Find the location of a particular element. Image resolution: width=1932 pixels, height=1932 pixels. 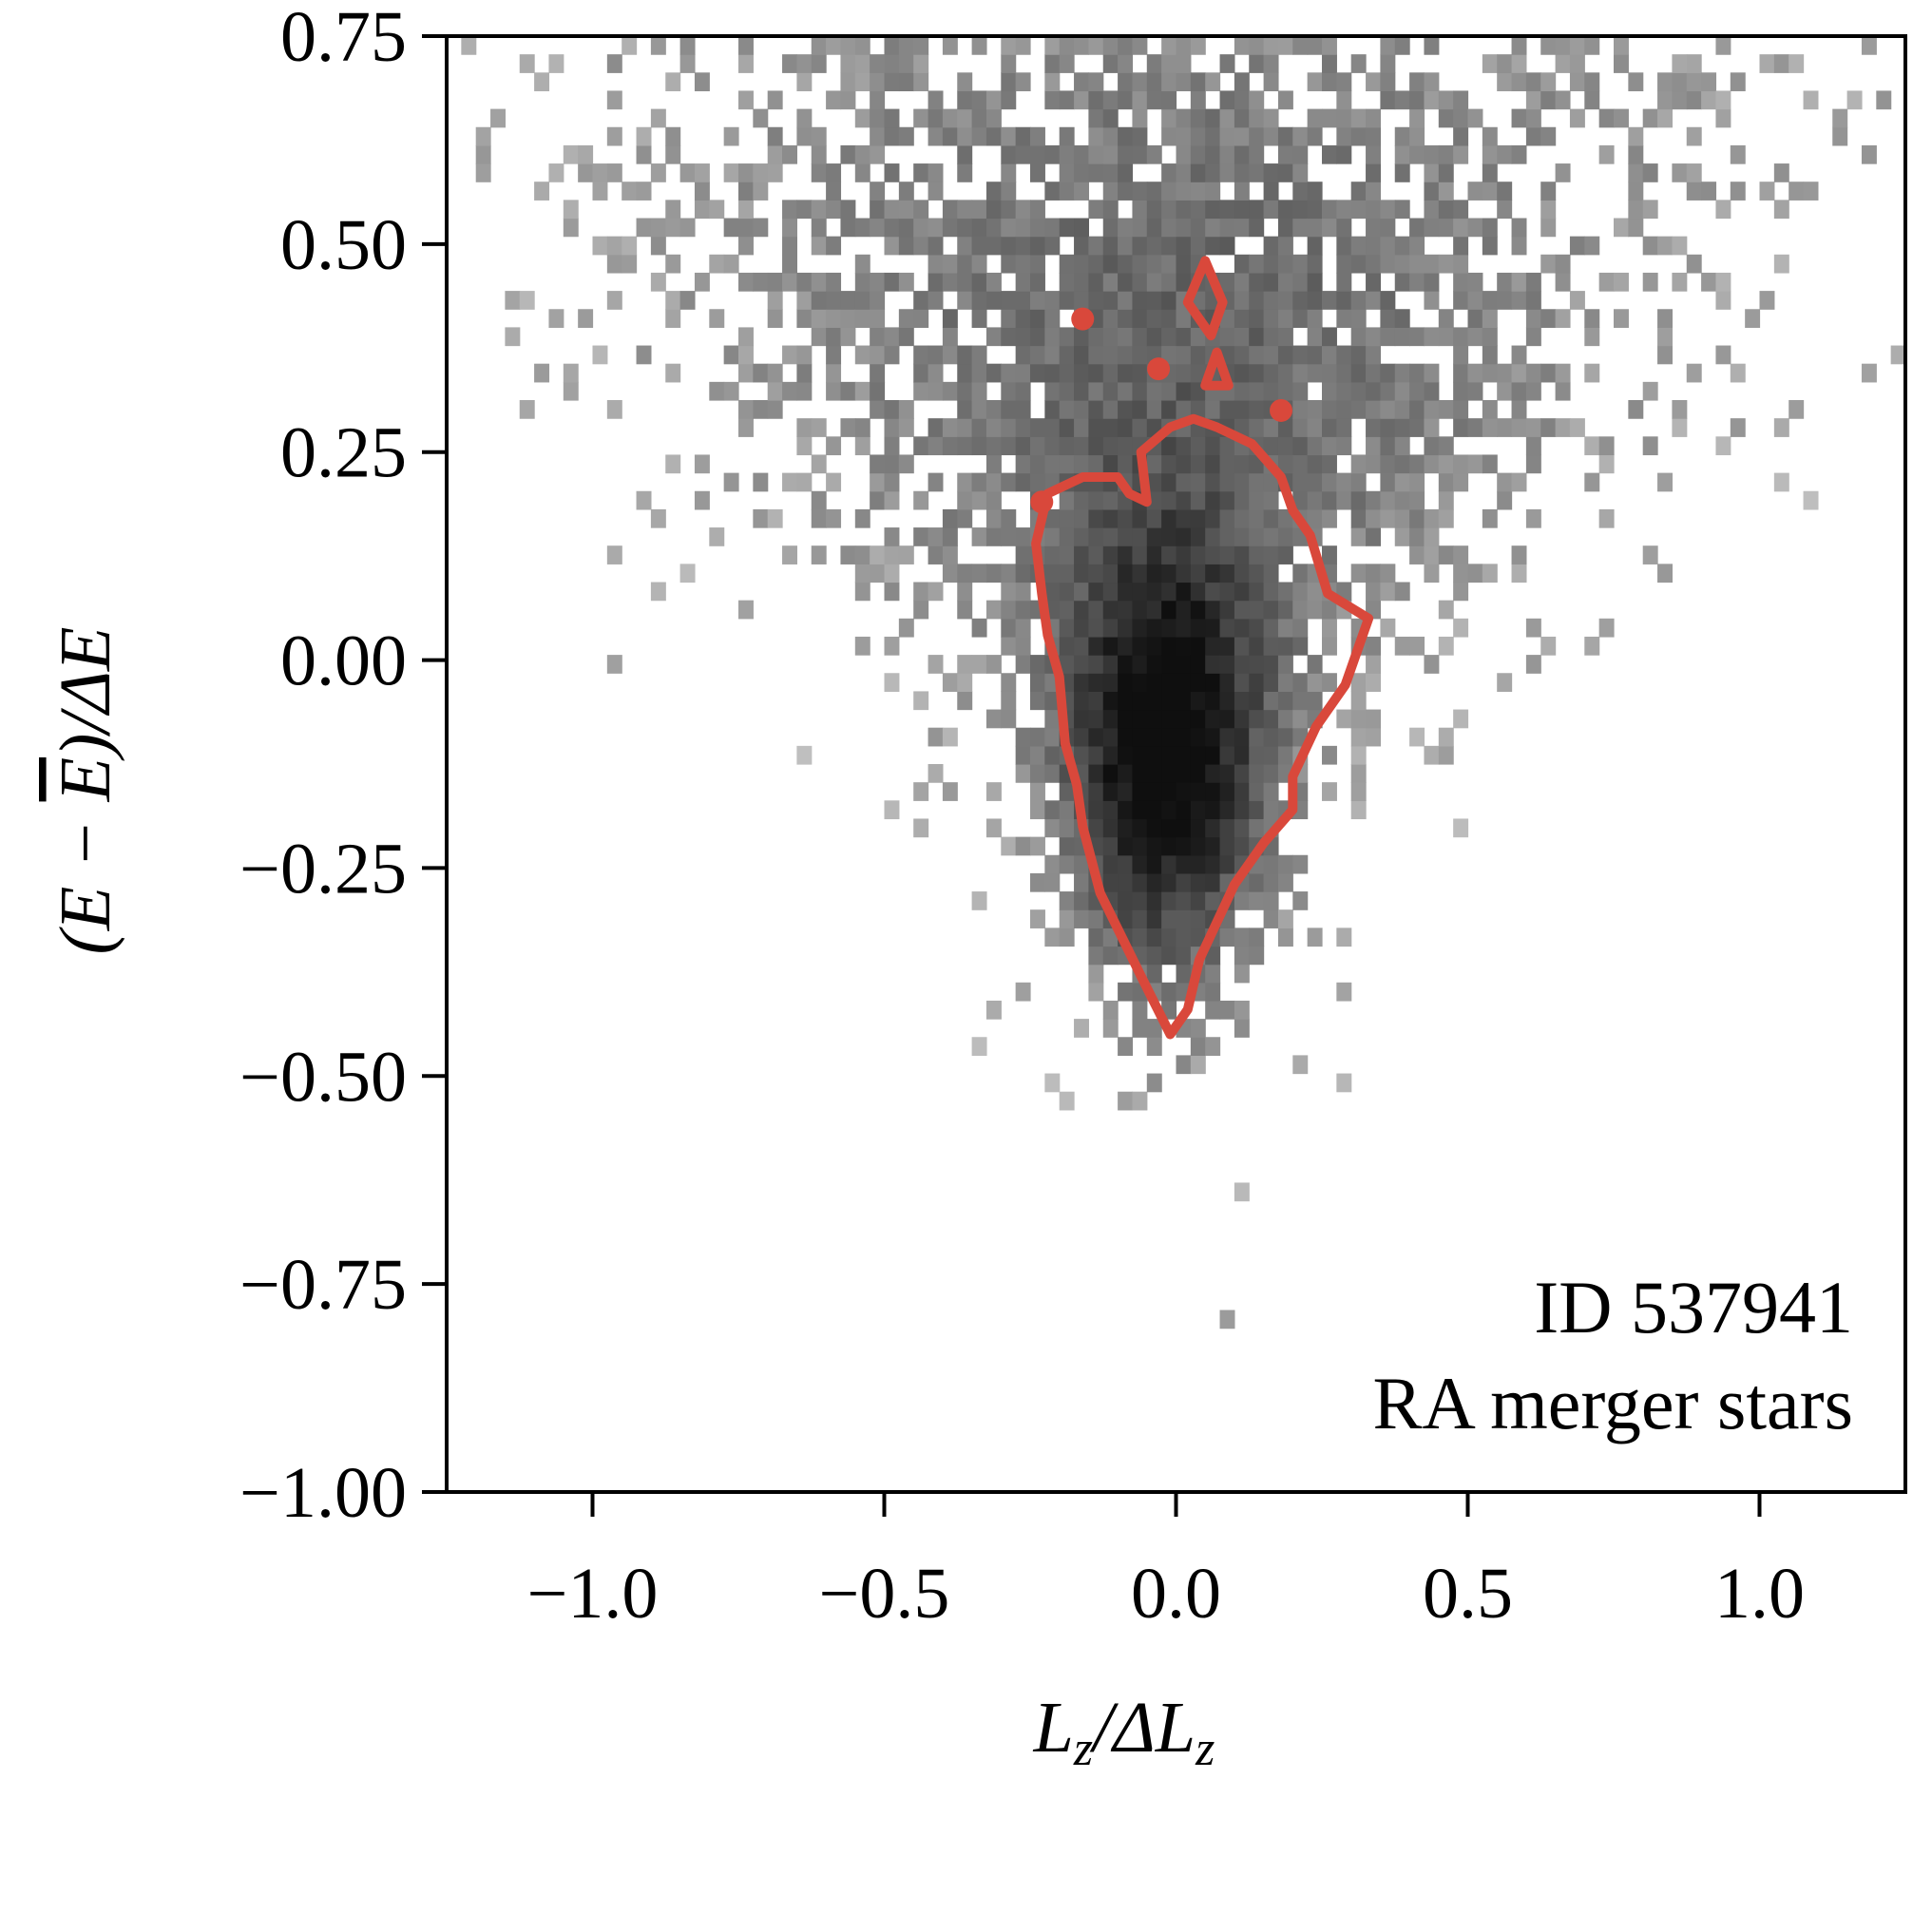

y-tick-label: 0.50 is located at coordinates (343, 245).